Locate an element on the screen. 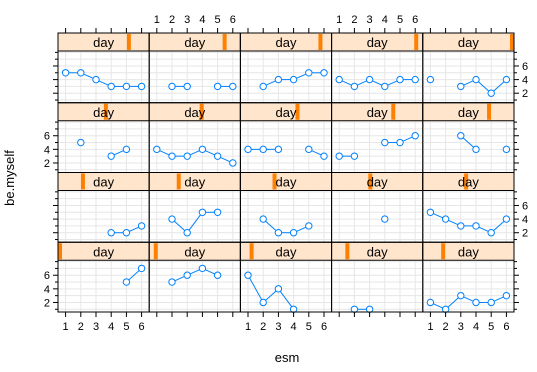 Image resolution: width=537 pixels, height=372 pixels. panel-frame is located at coordinates (468, 277).